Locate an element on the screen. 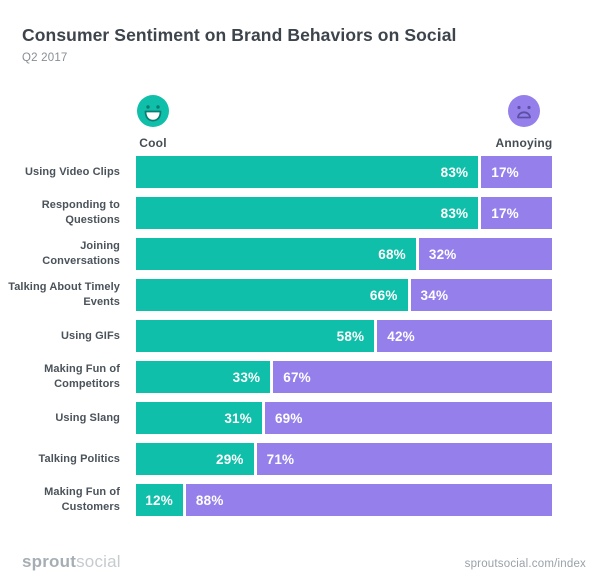  row-bars: 29% 71% is located at coordinates (344, 459).